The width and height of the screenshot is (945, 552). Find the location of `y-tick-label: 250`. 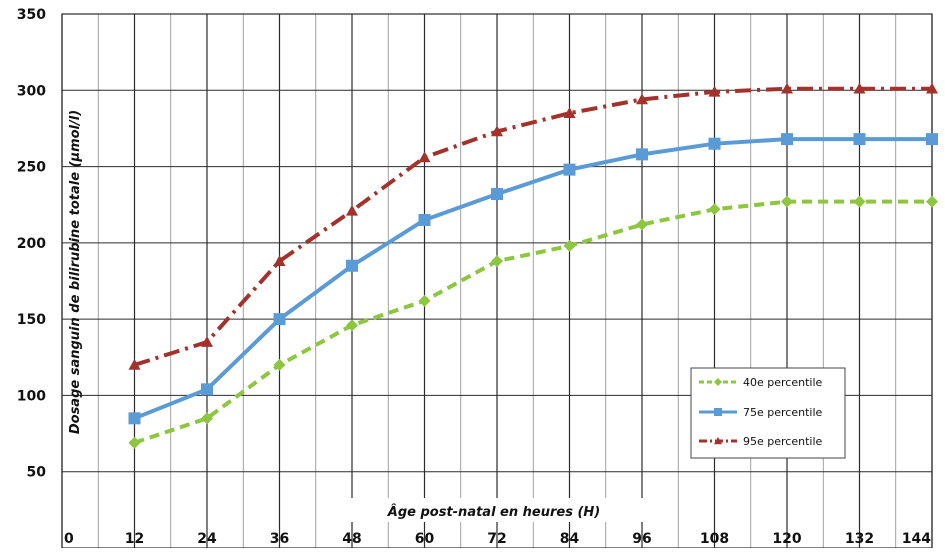

y-tick-label: 250 is located at coordinates (31, 168).